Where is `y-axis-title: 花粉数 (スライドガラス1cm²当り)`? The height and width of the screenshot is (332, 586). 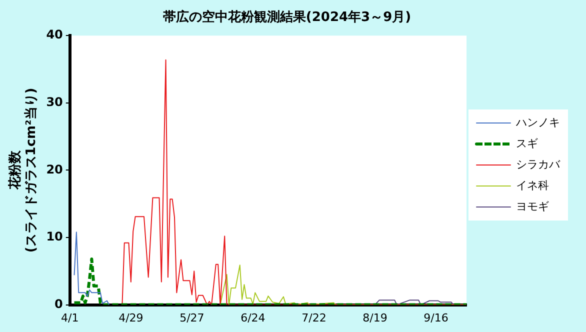 y-axis-title: 花粉数 (スライドガラス1cm²当り) is located at coordinates (23, 170).